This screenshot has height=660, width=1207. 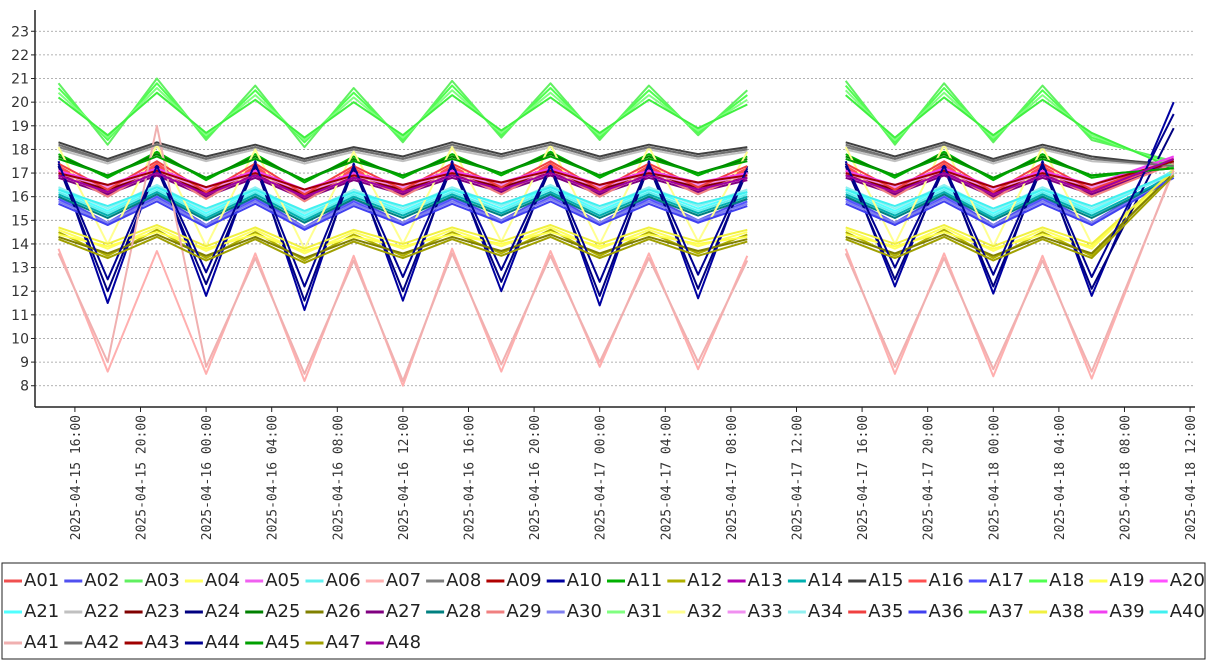 What do you see at coordinates (20, 269) in the screenshot?
I see `y-tick-label: 13` at bounding box center [20, 269].